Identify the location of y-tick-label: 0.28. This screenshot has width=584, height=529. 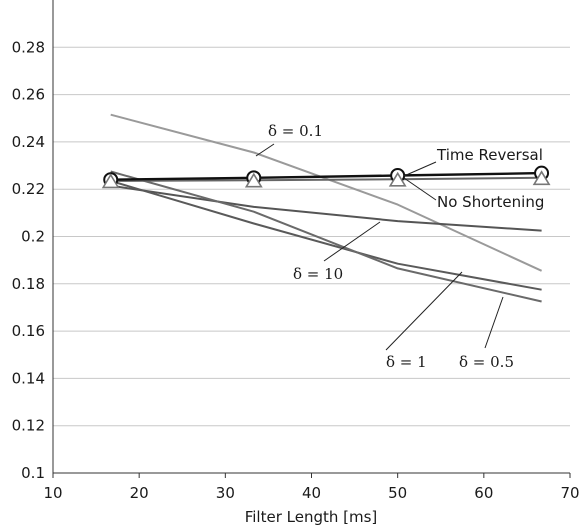
(28, 47).